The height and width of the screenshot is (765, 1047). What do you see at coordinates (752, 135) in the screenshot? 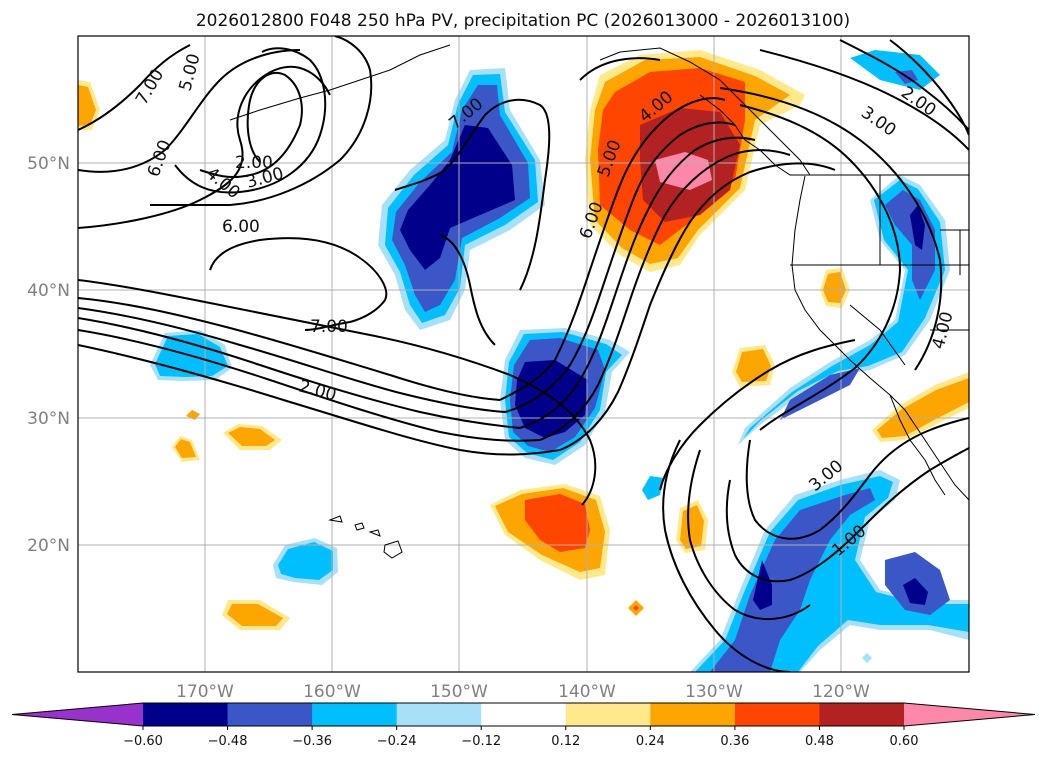
I see `bc-coast` at bounding box center [752, 135].